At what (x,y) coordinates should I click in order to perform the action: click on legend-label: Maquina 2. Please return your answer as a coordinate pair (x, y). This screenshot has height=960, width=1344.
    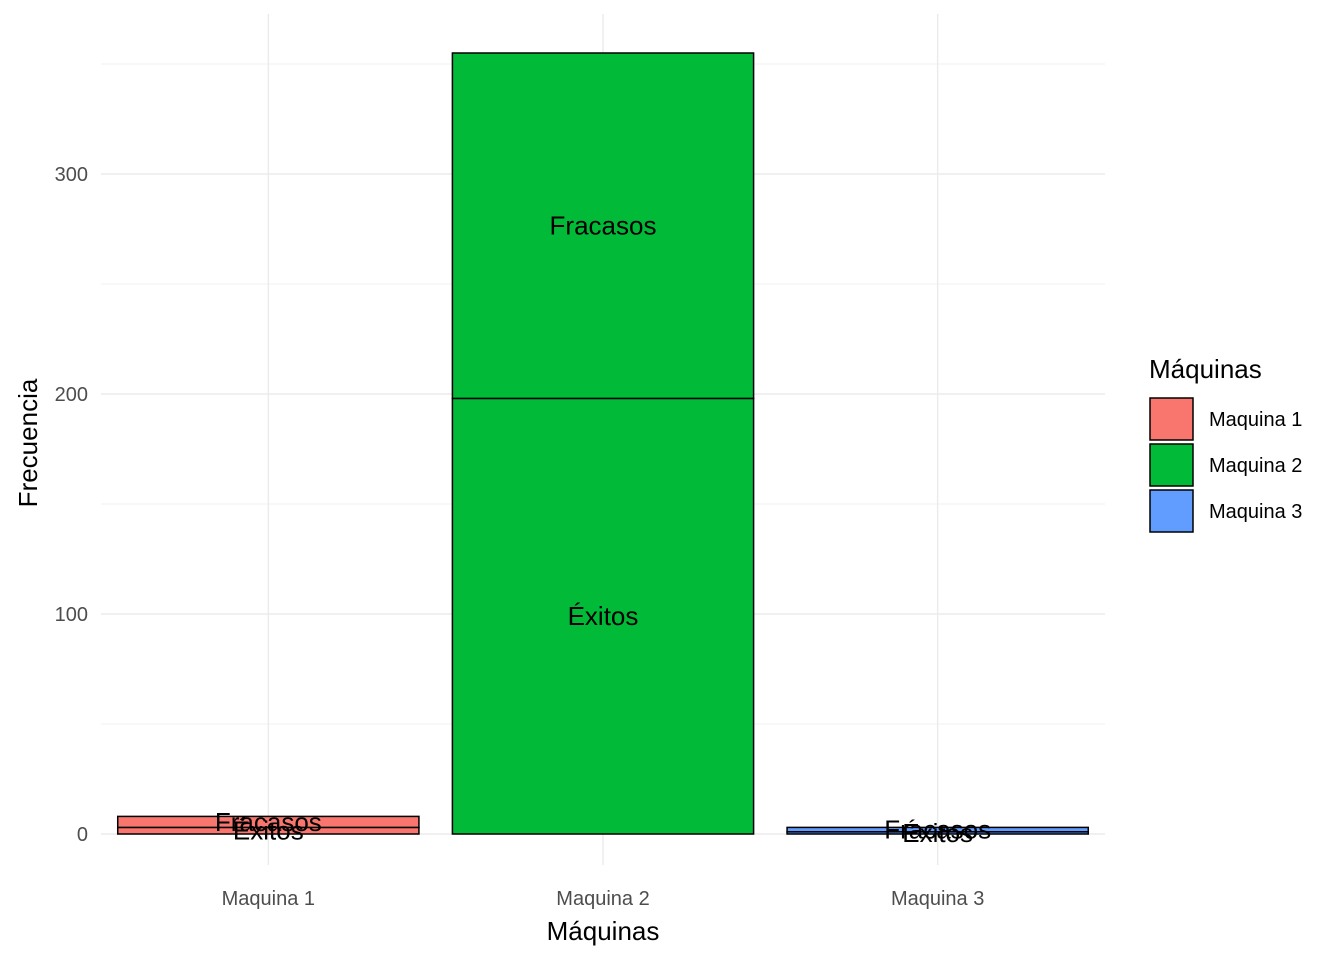
    Looking at the image, I should click on (1255, 466).